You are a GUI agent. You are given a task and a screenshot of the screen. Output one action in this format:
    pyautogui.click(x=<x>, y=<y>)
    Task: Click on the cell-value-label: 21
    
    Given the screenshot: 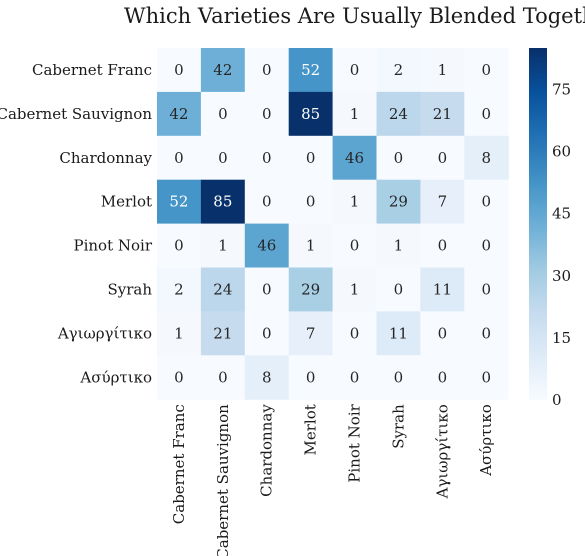 What is the action you would take?
    pyautogui.click(x=442, y=114)
    